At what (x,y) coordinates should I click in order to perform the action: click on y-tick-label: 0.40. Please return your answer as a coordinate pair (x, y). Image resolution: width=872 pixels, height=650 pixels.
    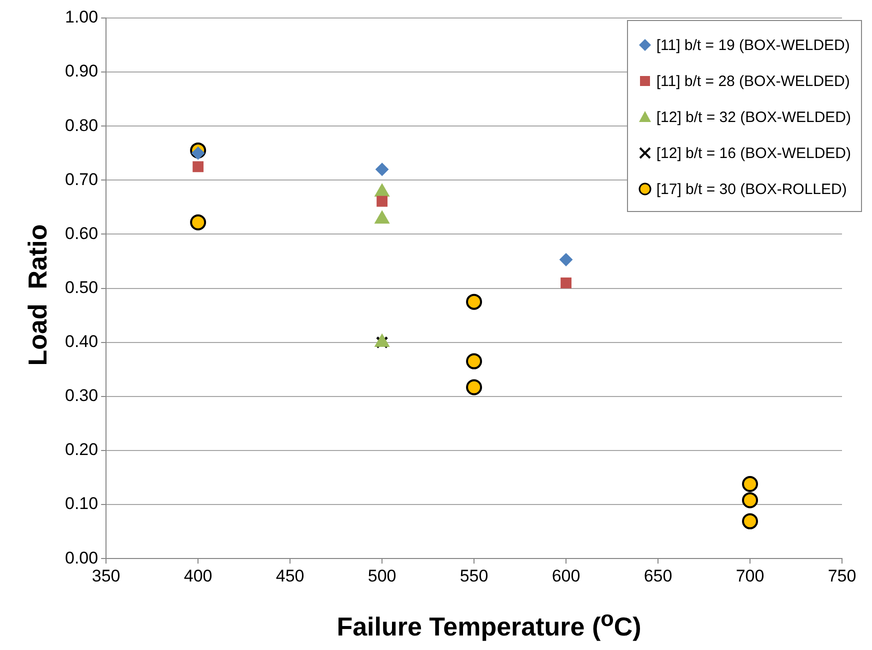
    Looking at the image, I should click on (81, 342).